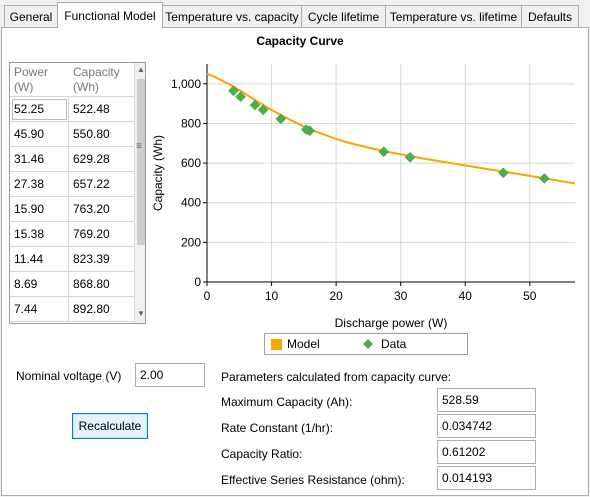  I want to click on scroll-down-arrow-icon: ▼, so click(141, 313).